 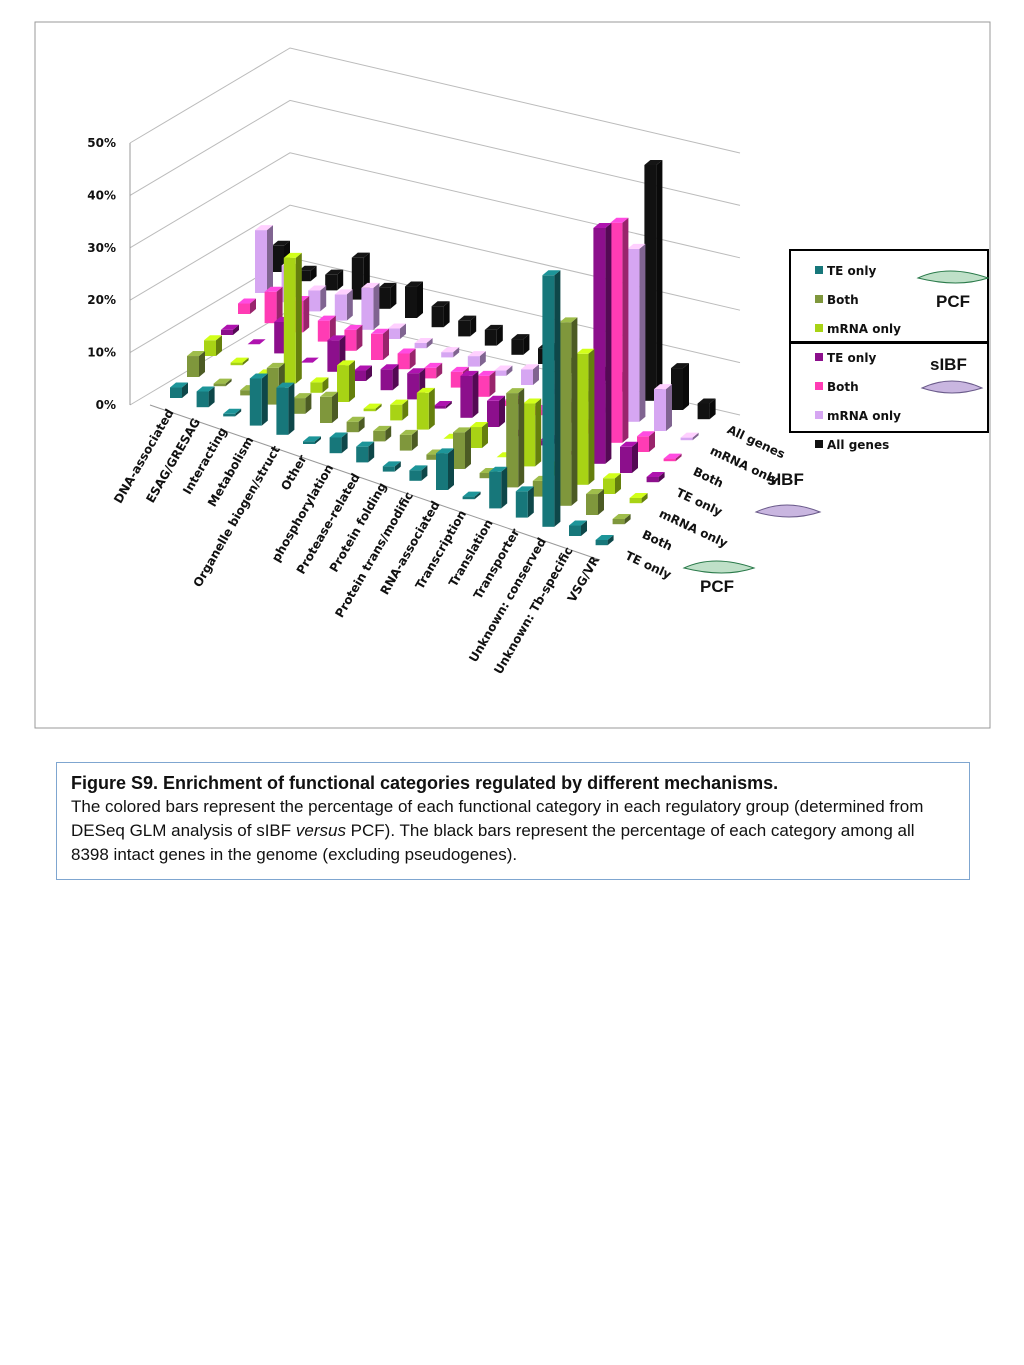 What do you see at coordinates (435, 152) in the screenshot?
I see `grid-line` at bounding box center [435, 152].